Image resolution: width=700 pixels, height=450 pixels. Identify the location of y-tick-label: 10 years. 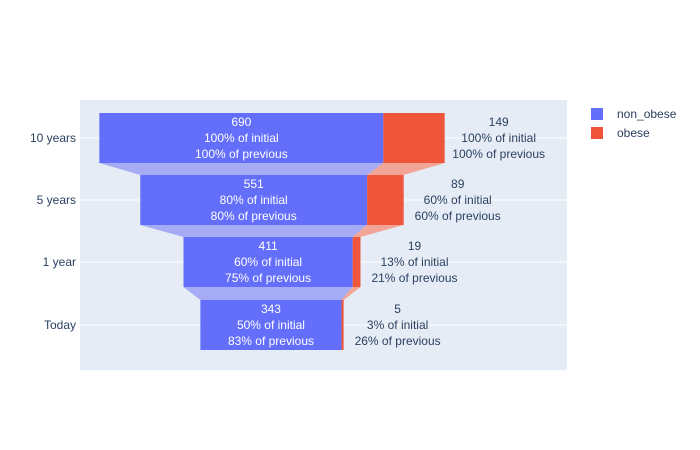
(53, 138).